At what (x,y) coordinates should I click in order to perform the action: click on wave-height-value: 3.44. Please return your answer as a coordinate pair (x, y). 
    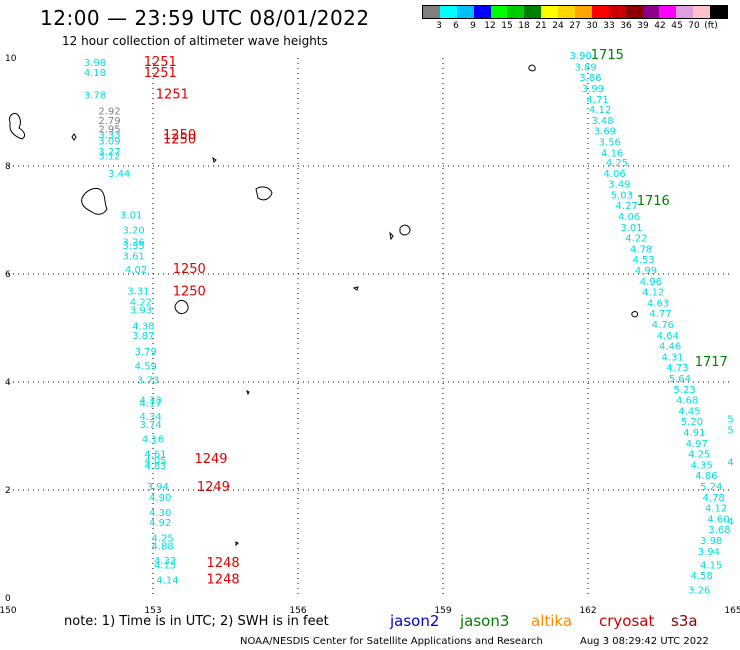
    Looking at the image, I should click on (119, 174).